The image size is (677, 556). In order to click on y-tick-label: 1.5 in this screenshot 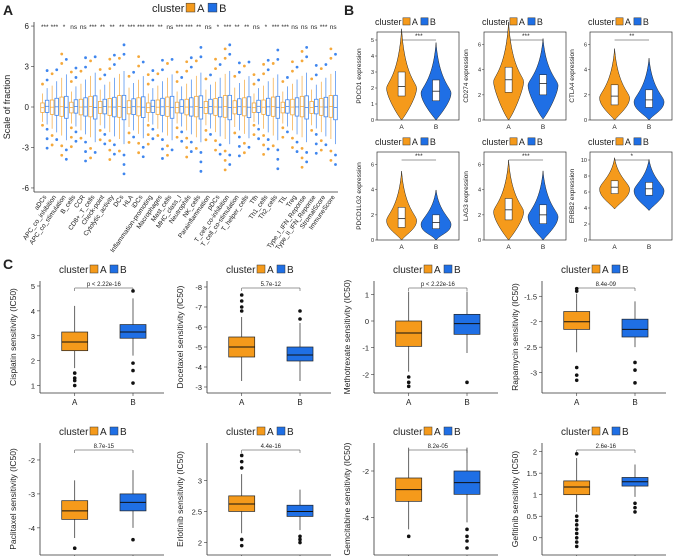, I will do `click(532, 473)`.